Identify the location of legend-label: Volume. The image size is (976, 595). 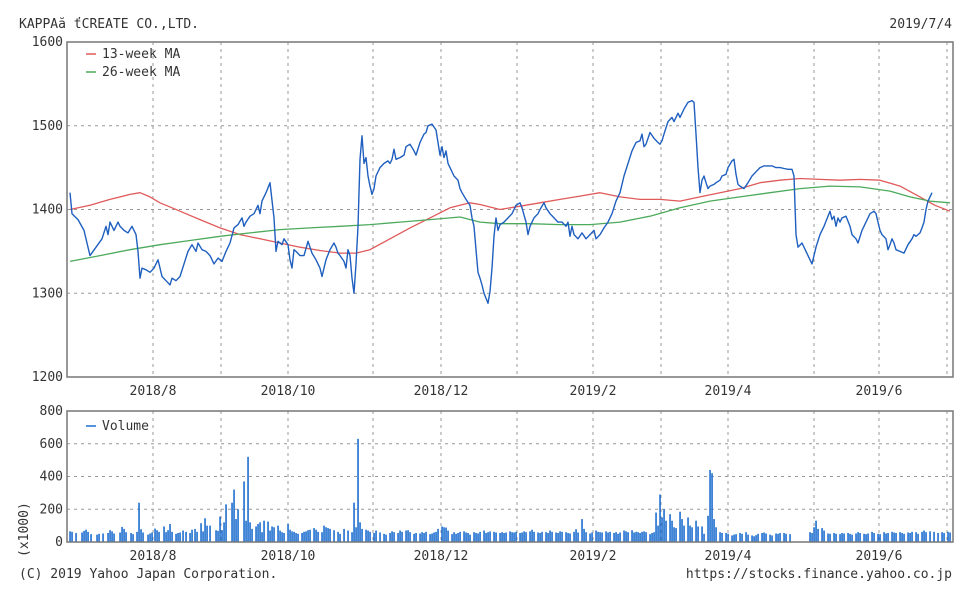
(125, 426).